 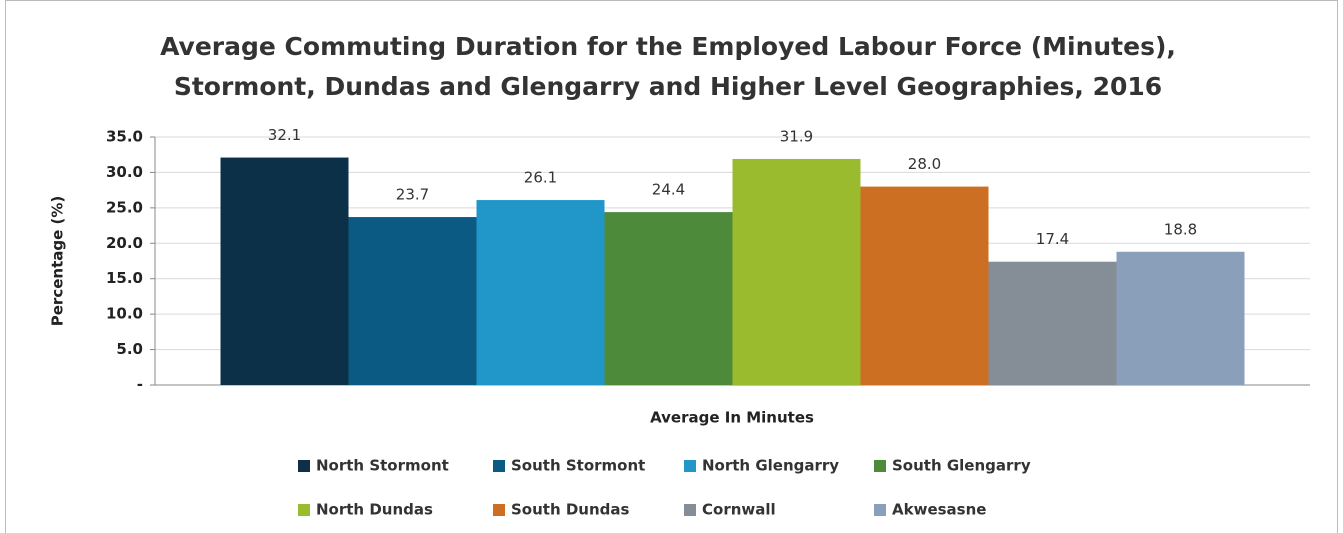 What do you see at coordinates (124, 137) in the screenshot?
I see `y-tick-label: 35.0` at bounding box center [124, 137].